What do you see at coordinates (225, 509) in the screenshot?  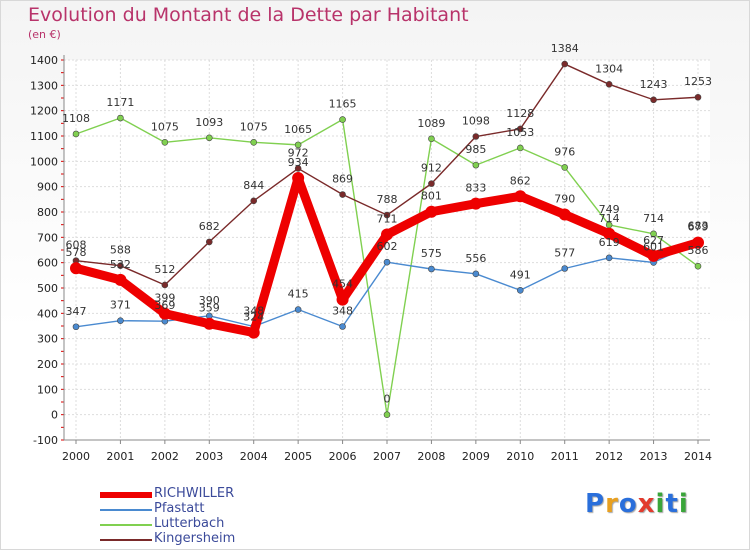 I see `legend-item-pfastatt: Pfastatt` at bounding box center [225, 509].